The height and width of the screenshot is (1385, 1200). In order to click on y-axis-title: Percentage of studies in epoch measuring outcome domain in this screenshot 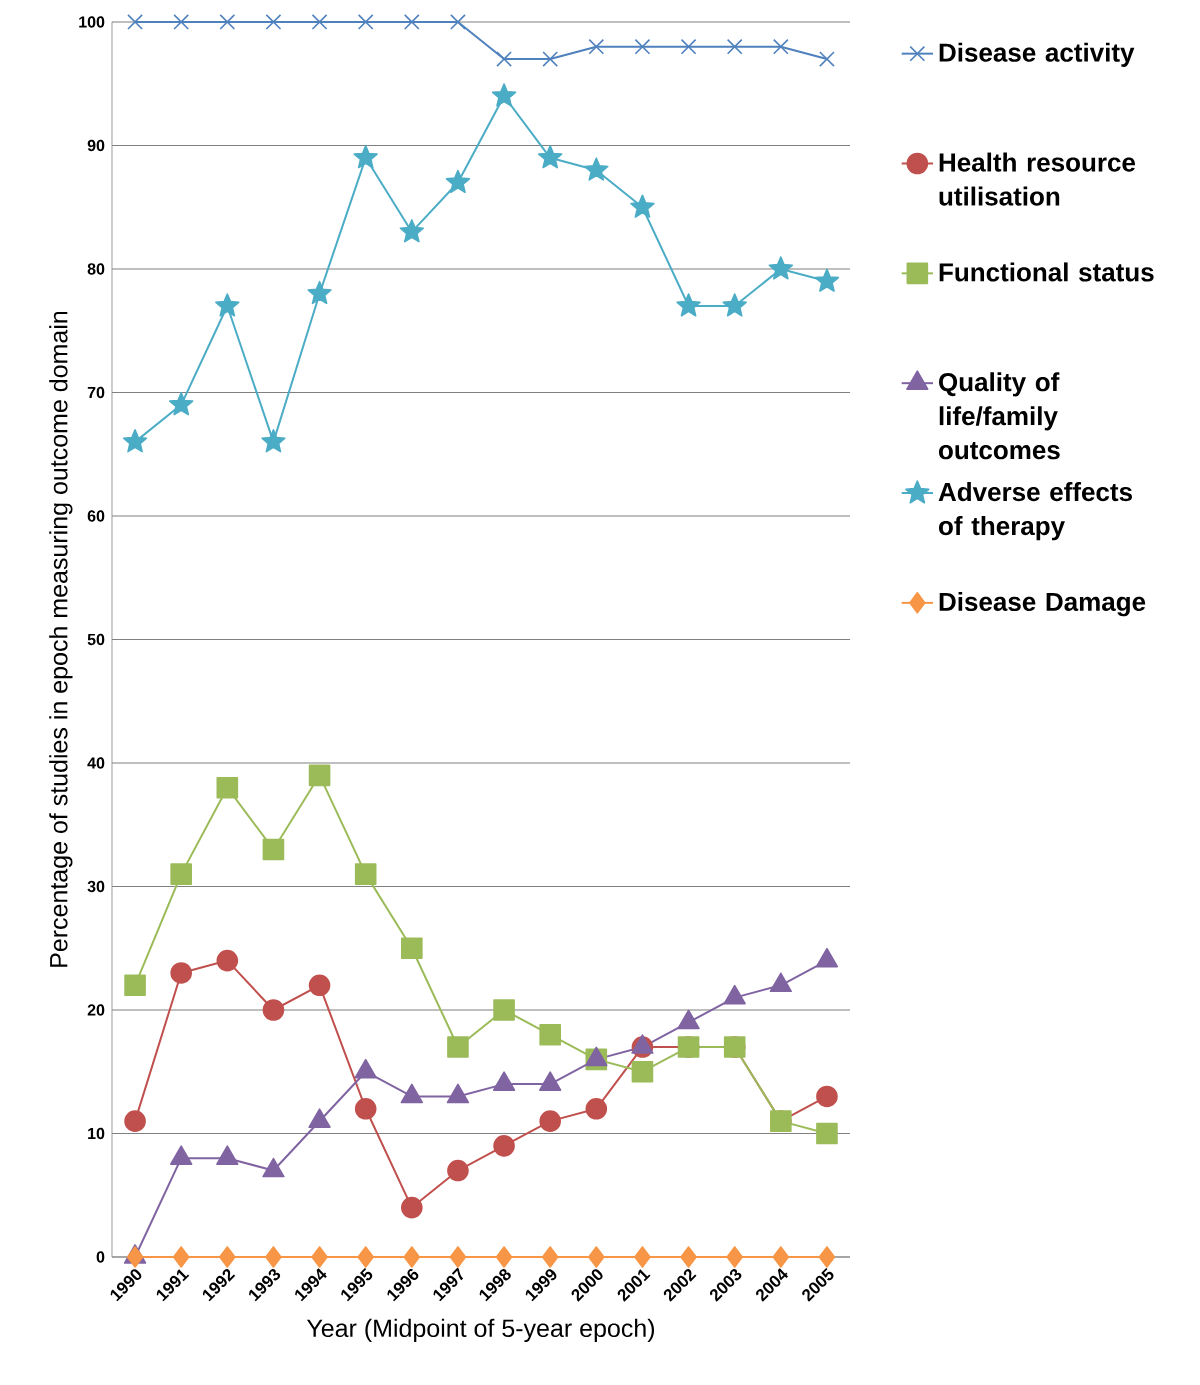, I will do `click(61, 639)`.